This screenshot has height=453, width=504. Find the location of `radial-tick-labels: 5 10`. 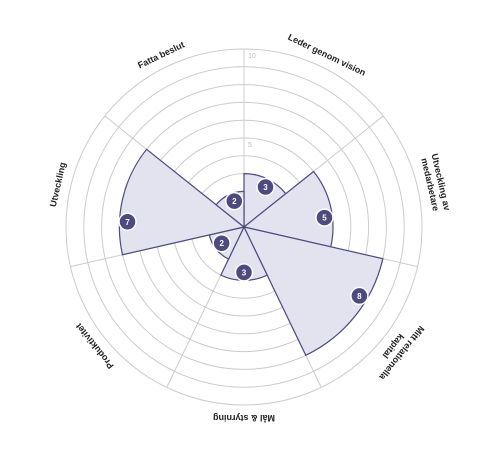

radial-tick-labels: 5 10 is located at coordinates (252, 101).